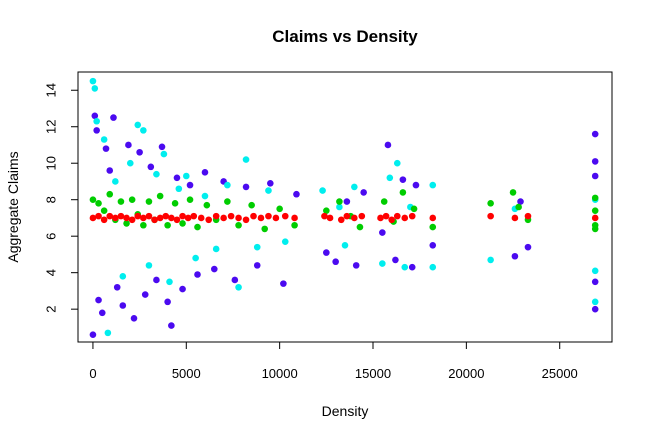  What do you see at coordinates (50, 199) in the screenshot?
I see `y-tick-label: 8` at bounding box center [50, 199].